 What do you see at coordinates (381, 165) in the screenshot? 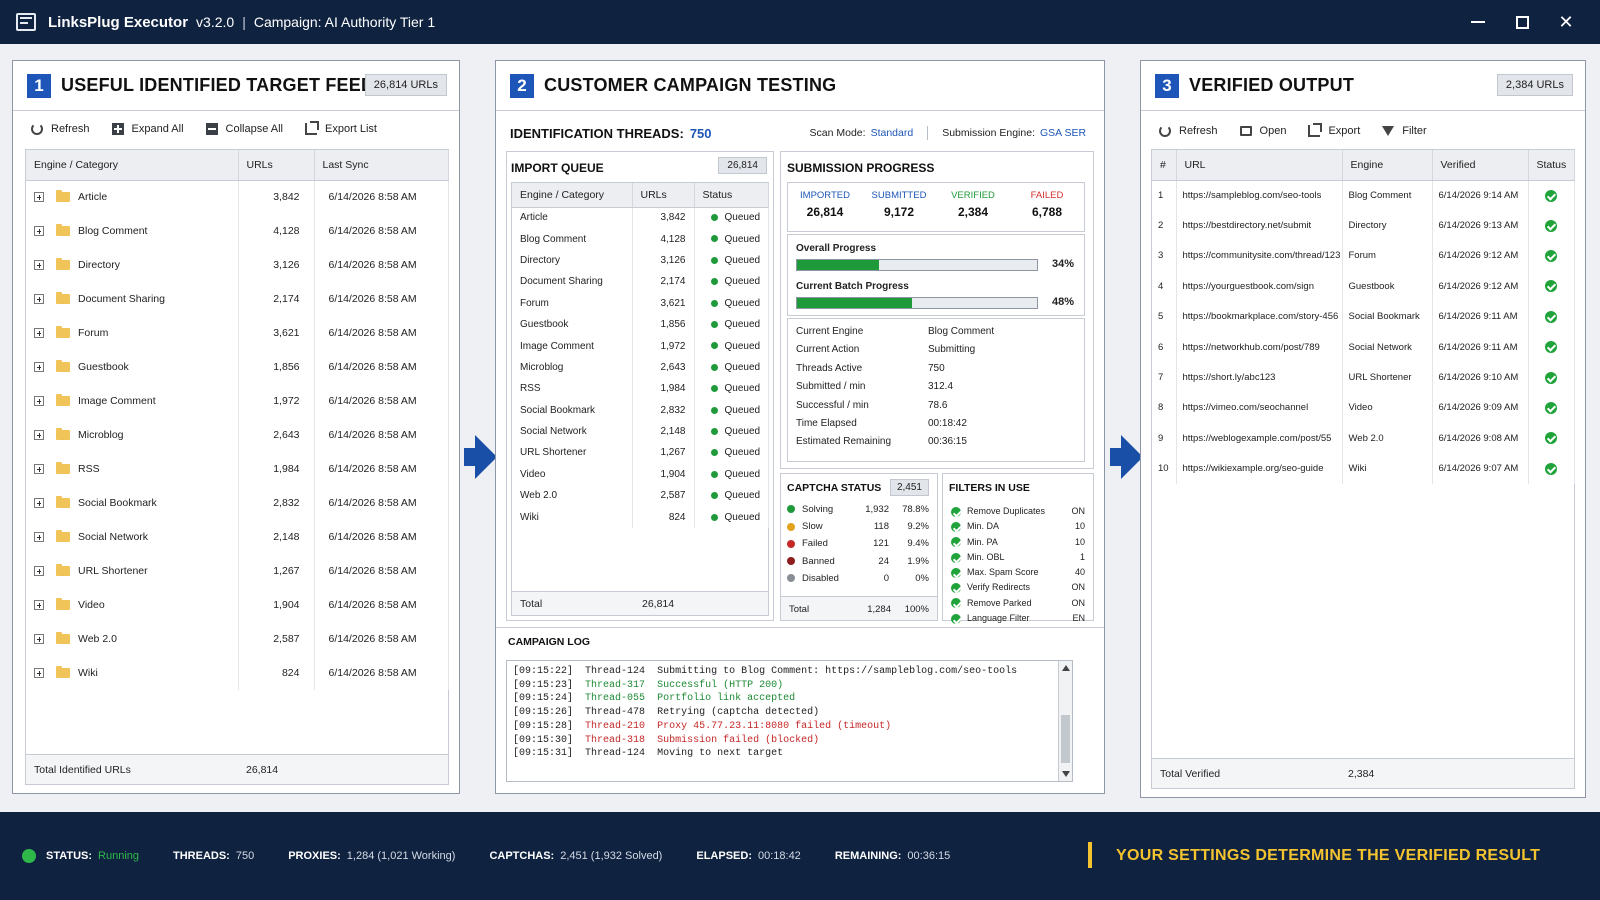
I see `column-header-last-sync: Last Sync` at bounding box center [381, 165].